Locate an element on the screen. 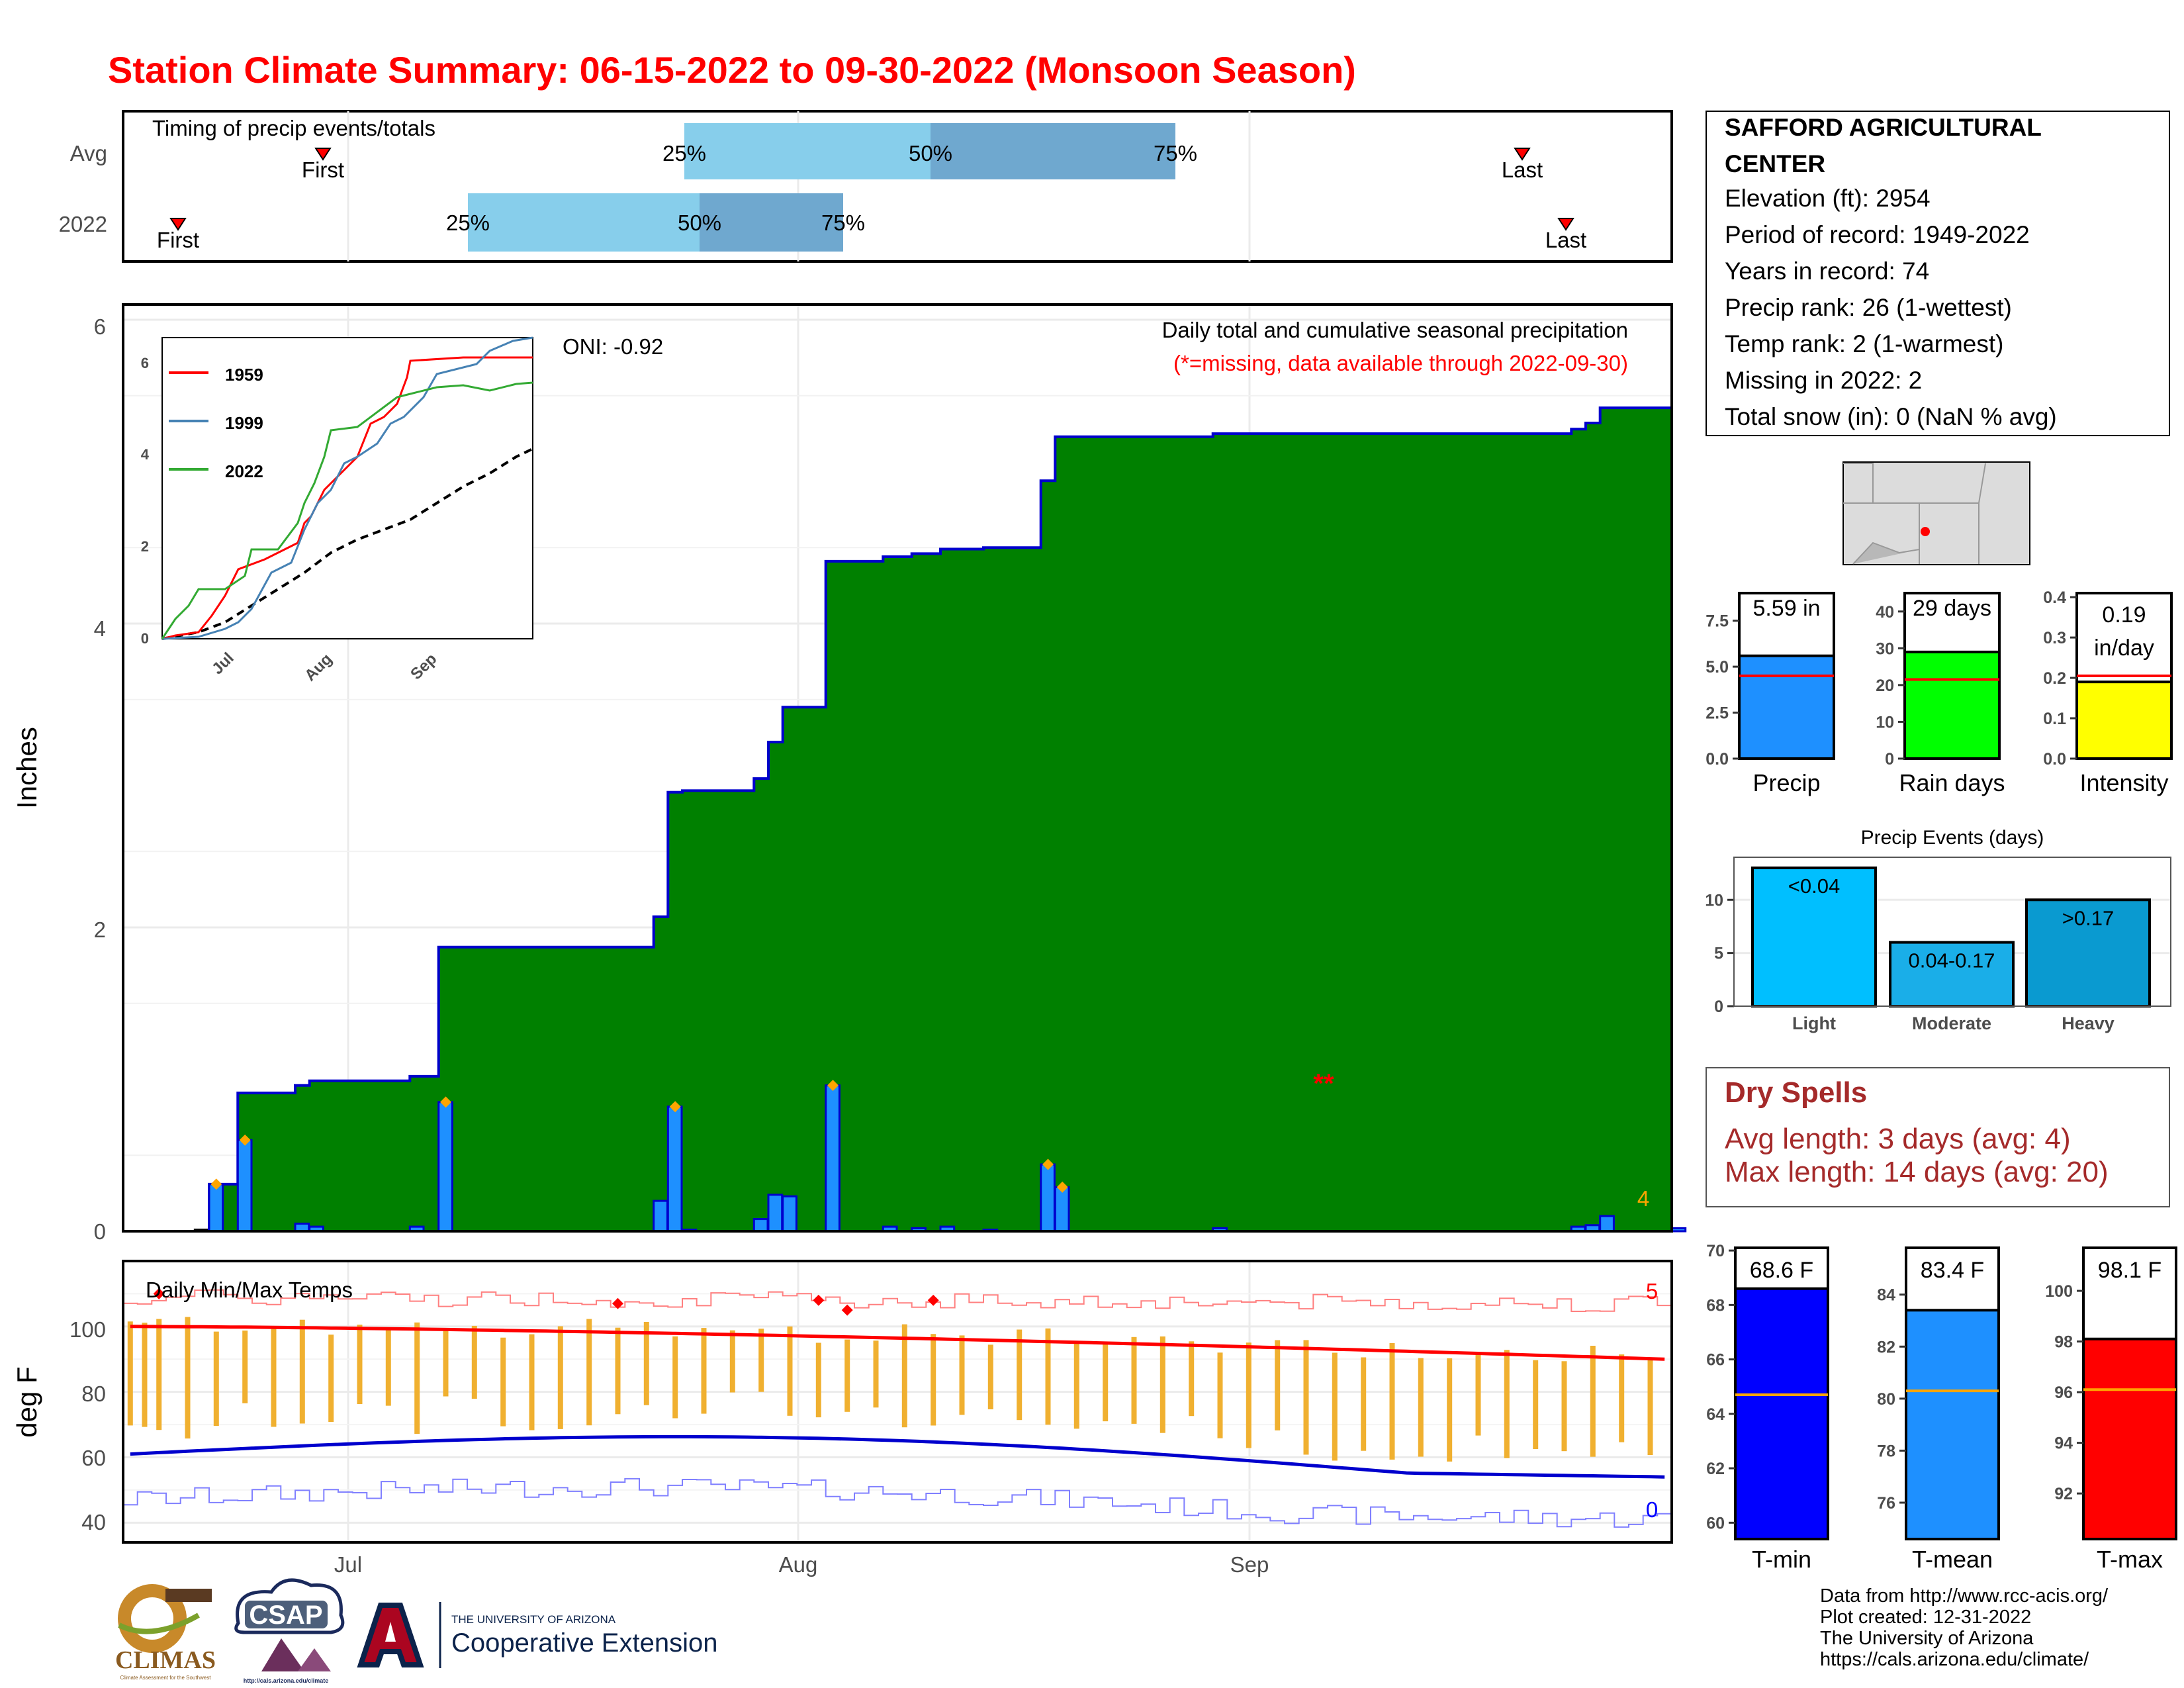  record-high-count: 5 is located at coordinates (1652, 1291).